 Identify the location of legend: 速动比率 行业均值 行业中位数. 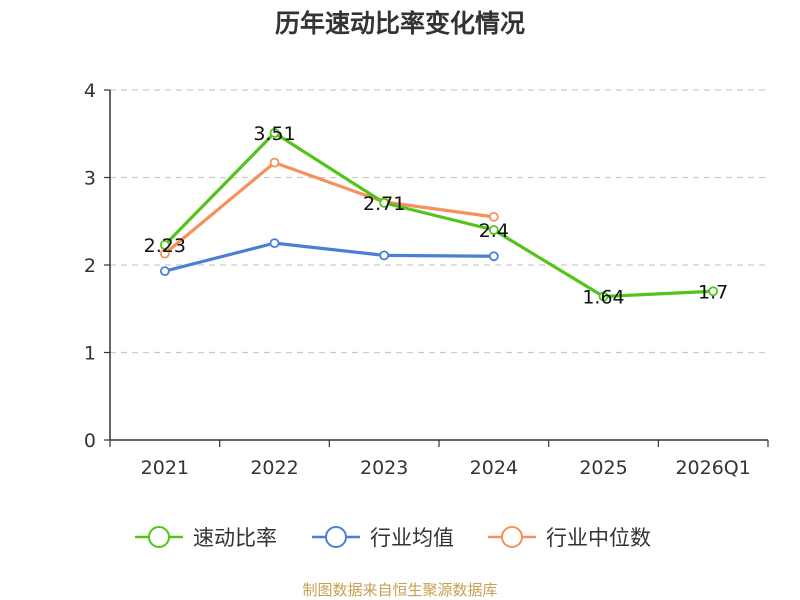
(393, 538).